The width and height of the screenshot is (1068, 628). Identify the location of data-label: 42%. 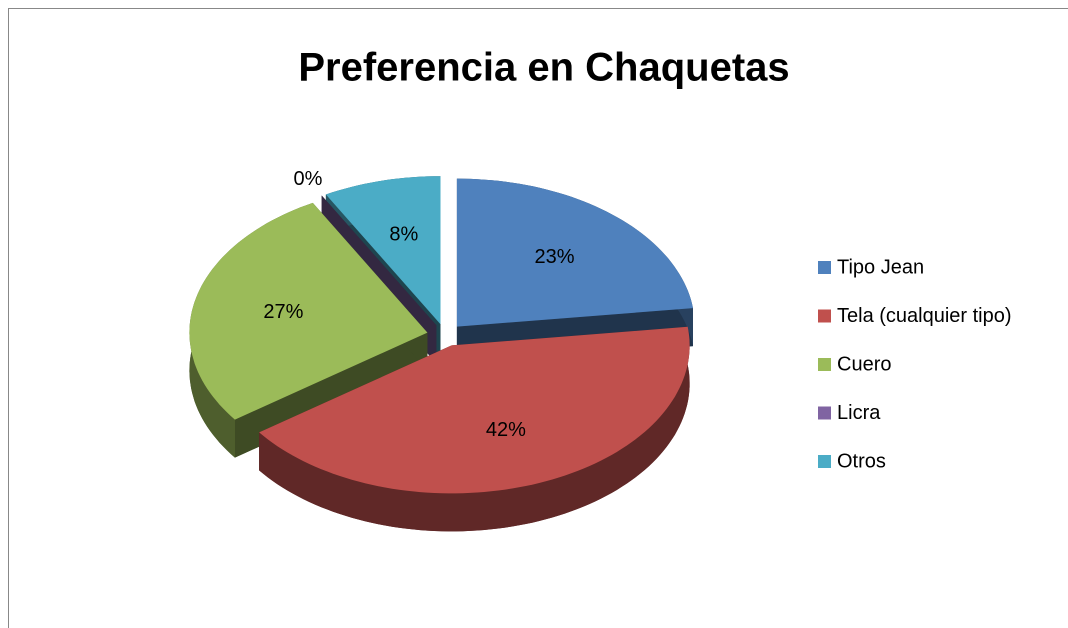
(506, 430).